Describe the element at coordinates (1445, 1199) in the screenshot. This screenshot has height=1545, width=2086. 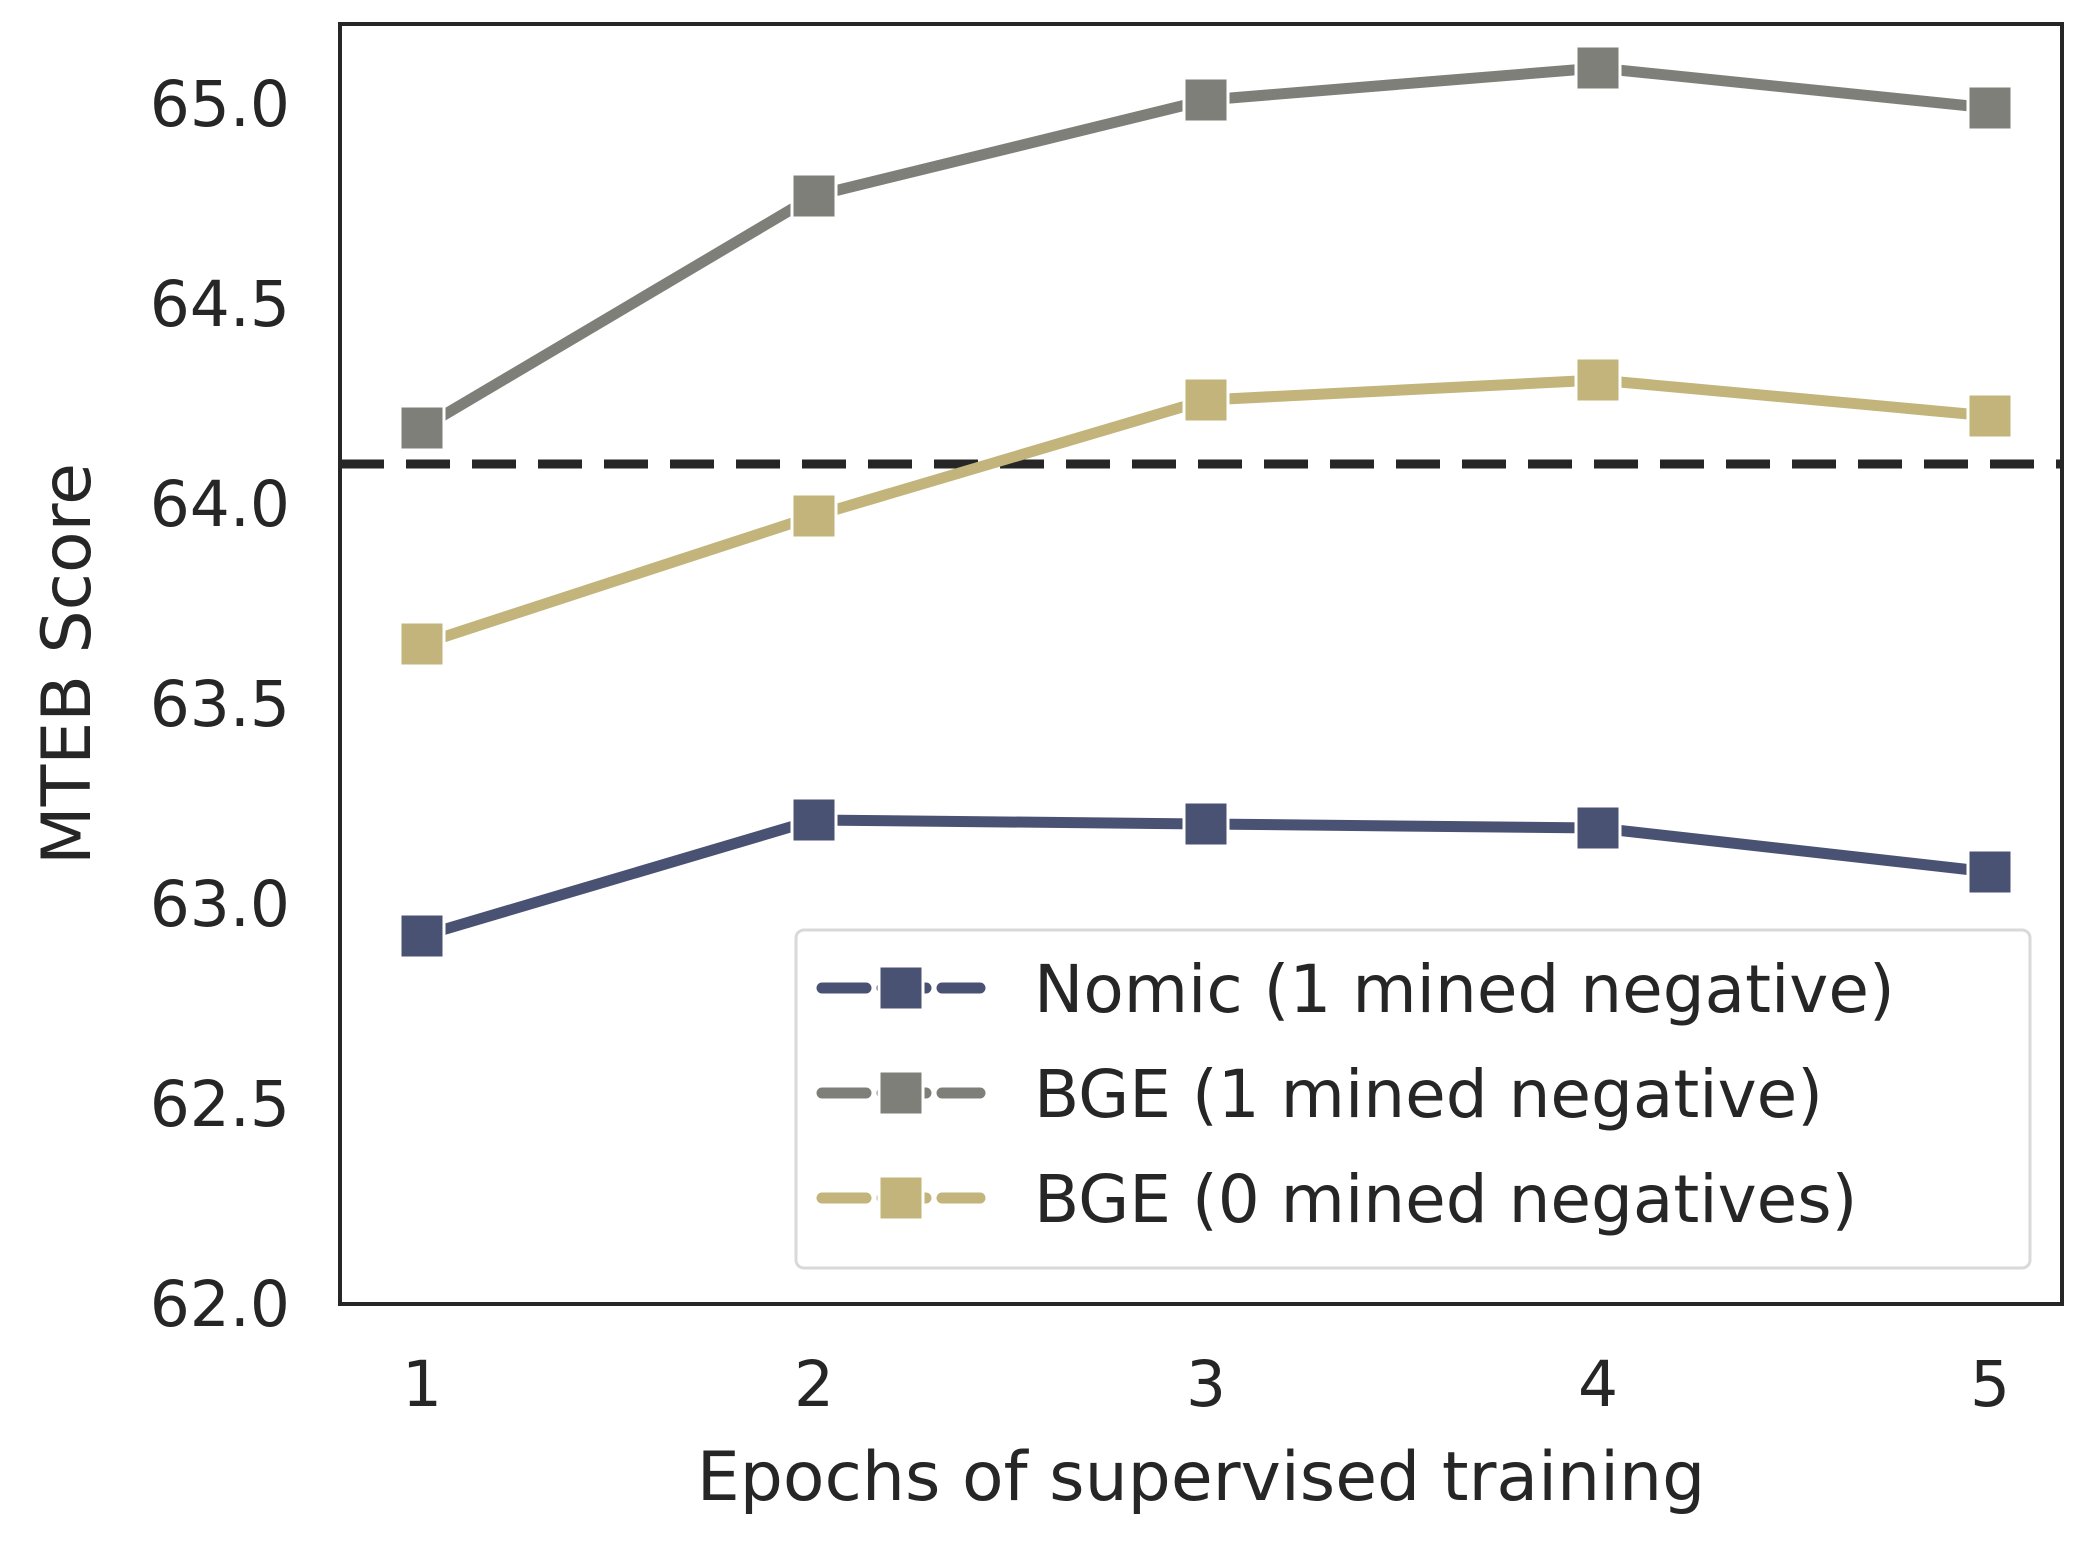
I see `legend-label: BGE (0 mined negatives)` at that location.